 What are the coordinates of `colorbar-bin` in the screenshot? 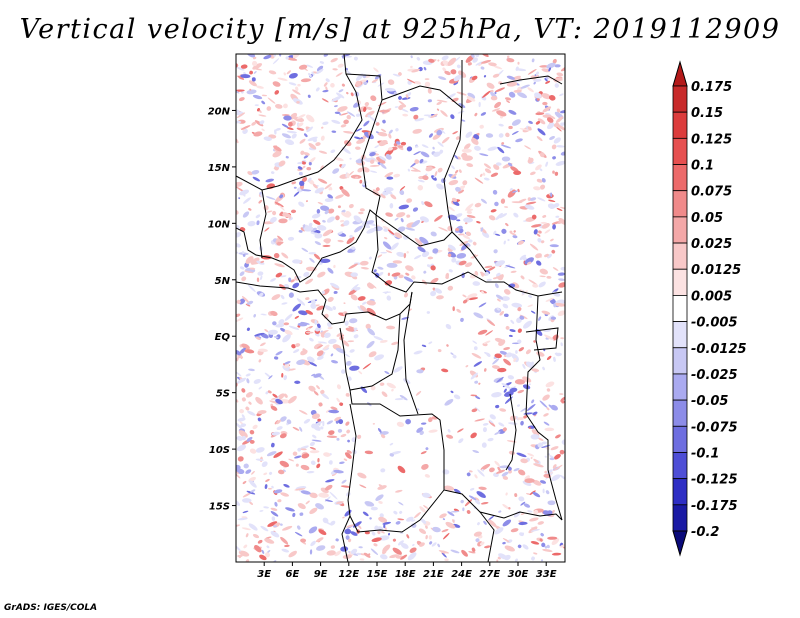 It's located at (680, 256).